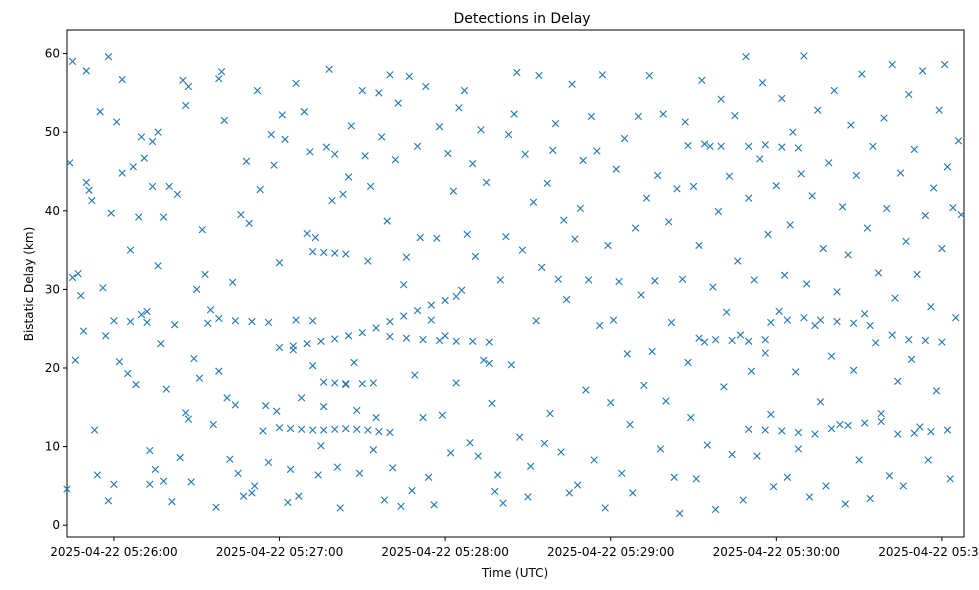 The width and height of the screenshot is (979, 590). I want to click on x-tick-label: 2025-04-22 05:26:00, so click(113, 552).